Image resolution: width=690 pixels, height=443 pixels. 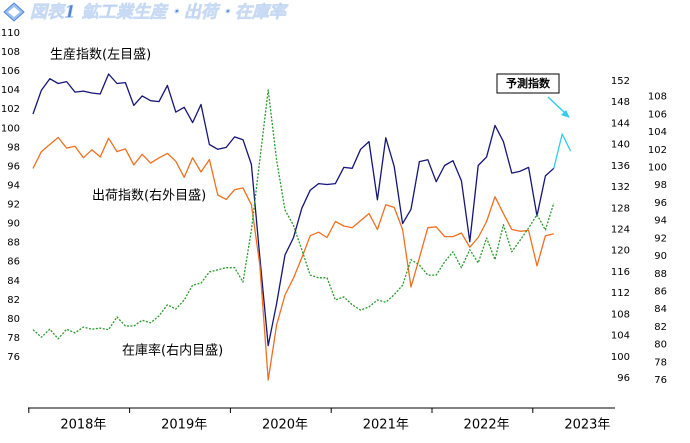 I want to click on annotation: 在庫率(右内目盛), so click(x=172, y=351).